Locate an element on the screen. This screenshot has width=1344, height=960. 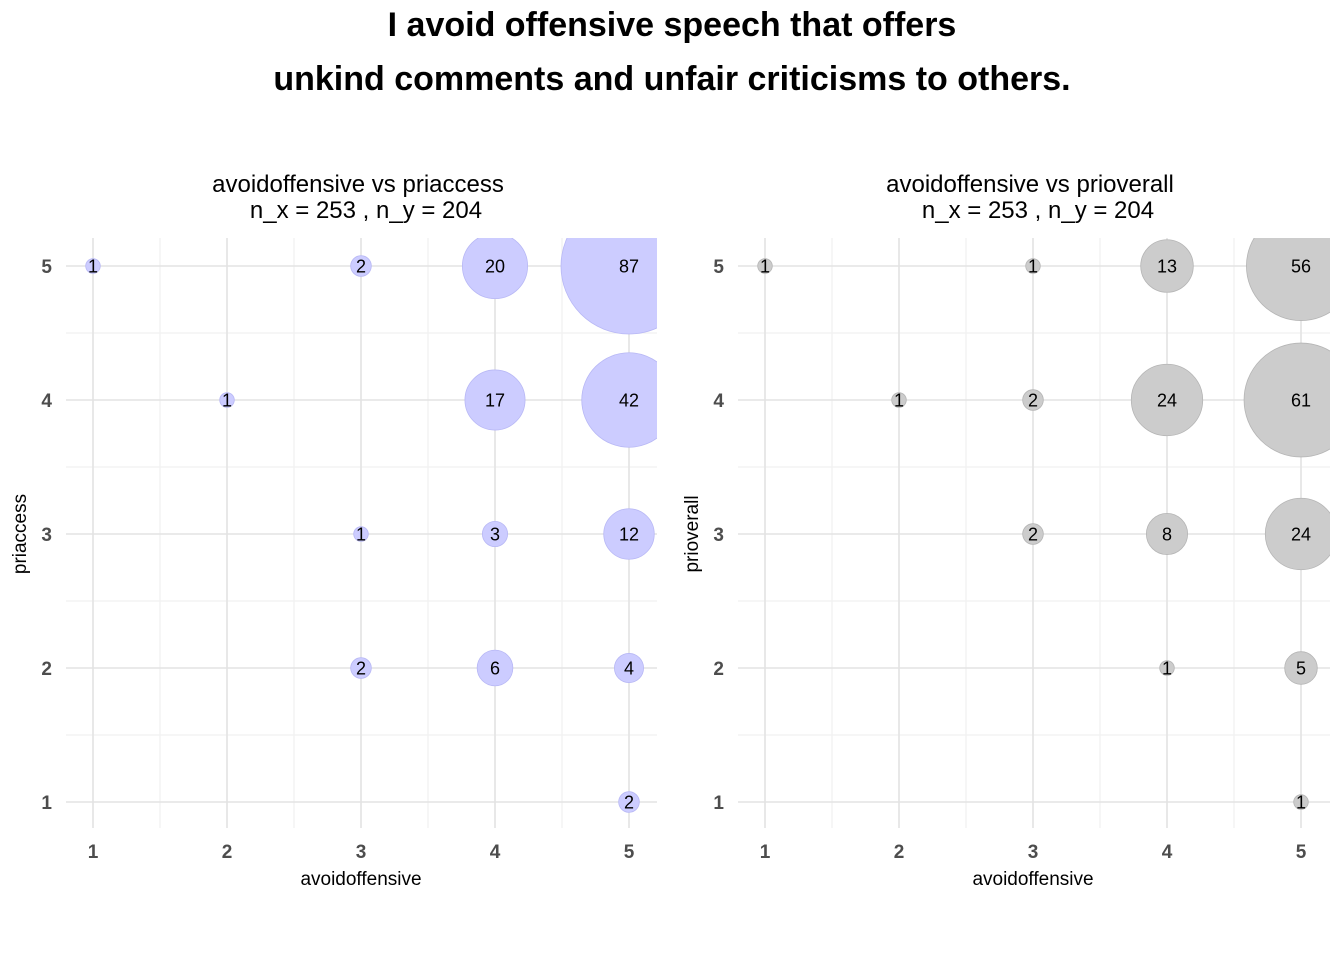
bubble-label: 56 is located at coordinates (1301, 267).